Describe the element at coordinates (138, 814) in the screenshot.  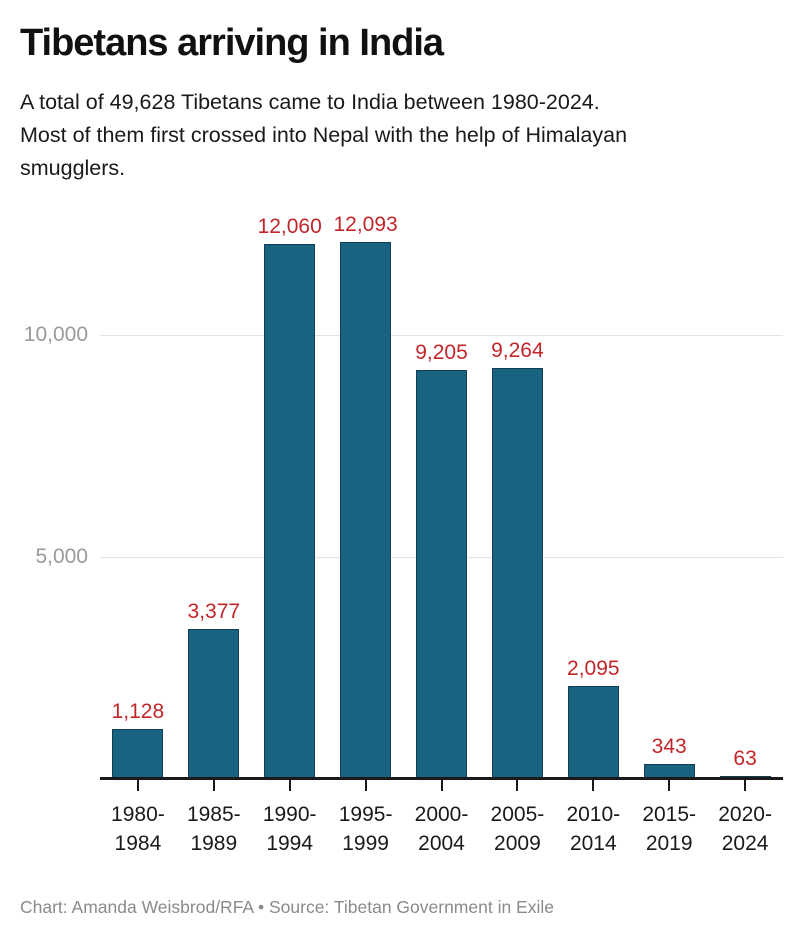
I see `x-axis-label-line: 1980-` at that location.